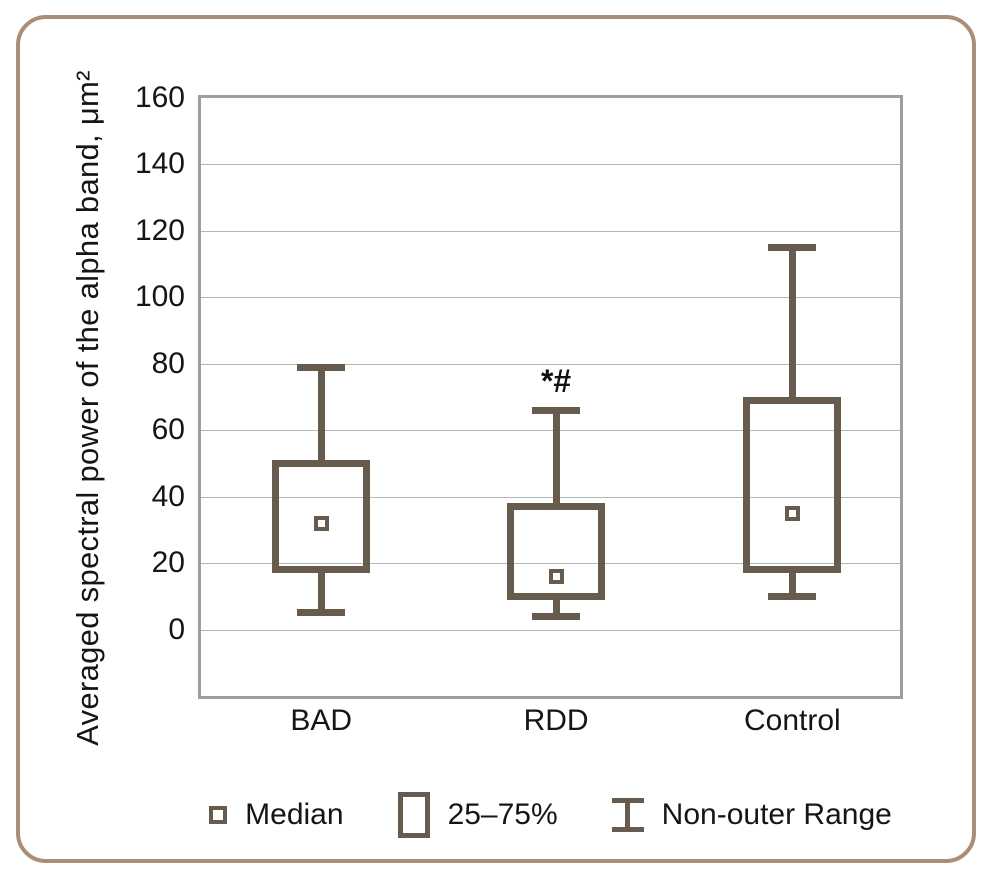 The height and width of the screenshot is (882, 996). What do you see at coordinates (627, 800) in the screenshot?
I see `whisker-icon-top-cap` at bounding box center [627, 800].